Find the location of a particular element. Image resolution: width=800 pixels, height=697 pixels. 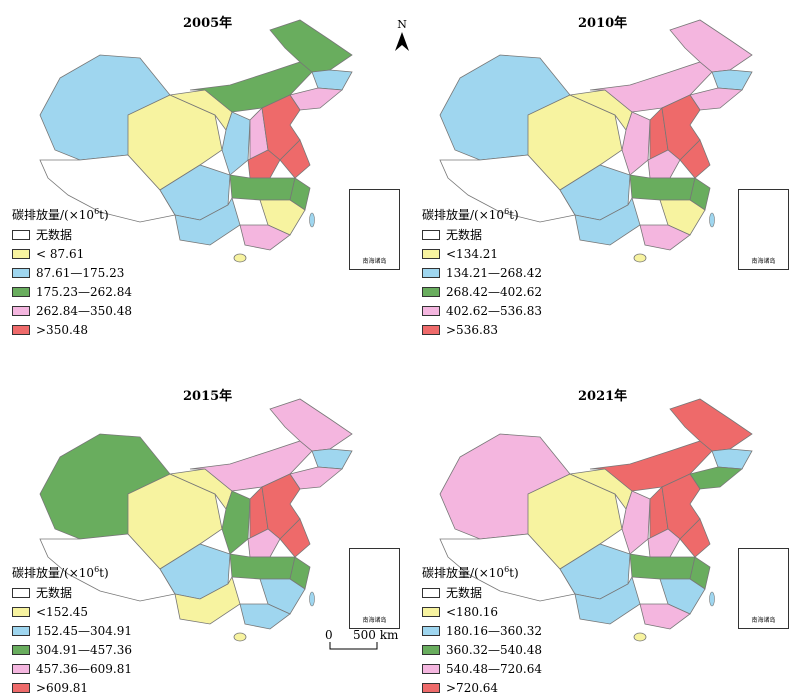

north-label: N is located at coordinates (402, 24).